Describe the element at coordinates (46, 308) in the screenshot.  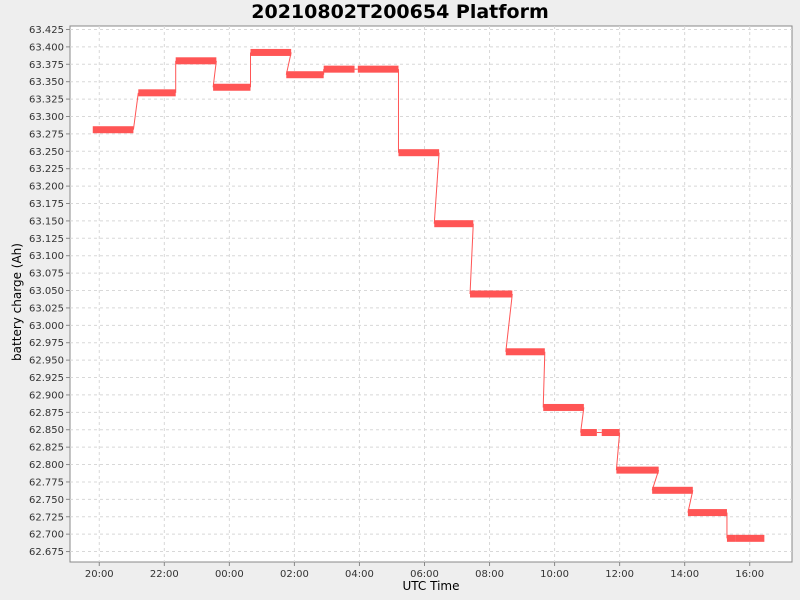
I see `y-tick-label: 63.025` at that location.